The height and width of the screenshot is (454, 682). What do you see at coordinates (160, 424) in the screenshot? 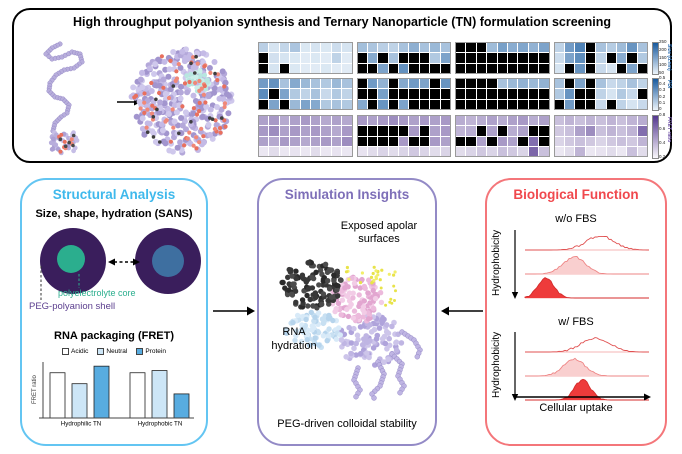
I see `fret-x-tick-hydrophobic: Hydrophobic TN` at bounding box center [160, 424].